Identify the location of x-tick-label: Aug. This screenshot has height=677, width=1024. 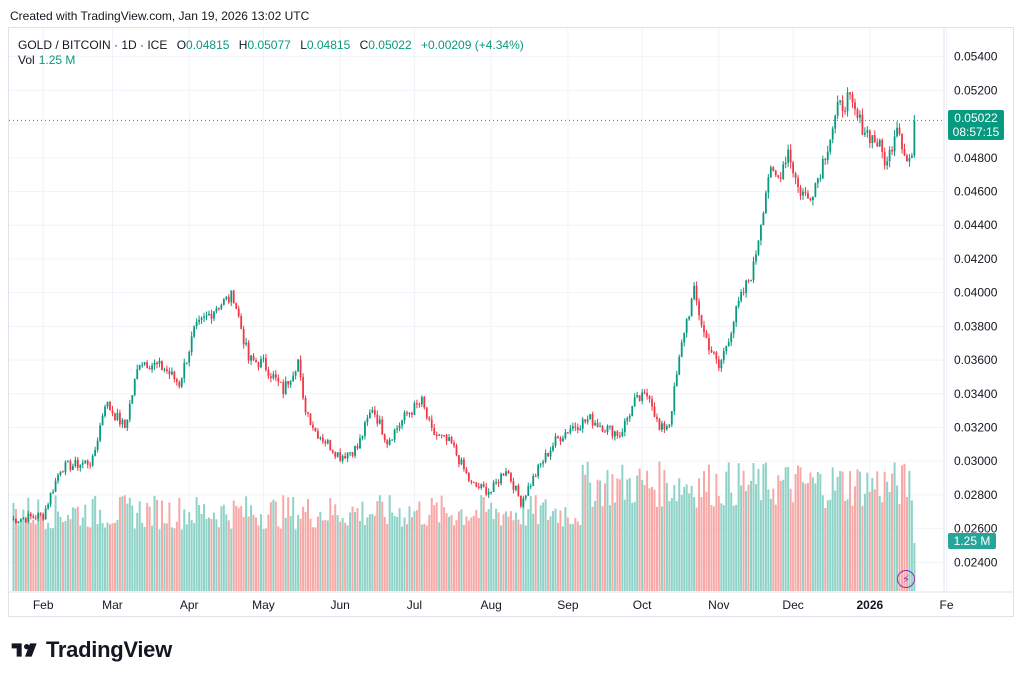
(490, 605).